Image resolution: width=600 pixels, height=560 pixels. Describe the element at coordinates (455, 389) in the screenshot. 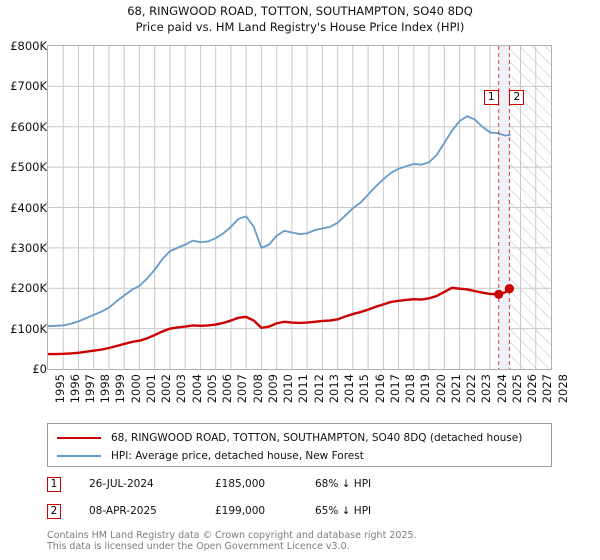

I see `x-tick-label: 2021` at that location.